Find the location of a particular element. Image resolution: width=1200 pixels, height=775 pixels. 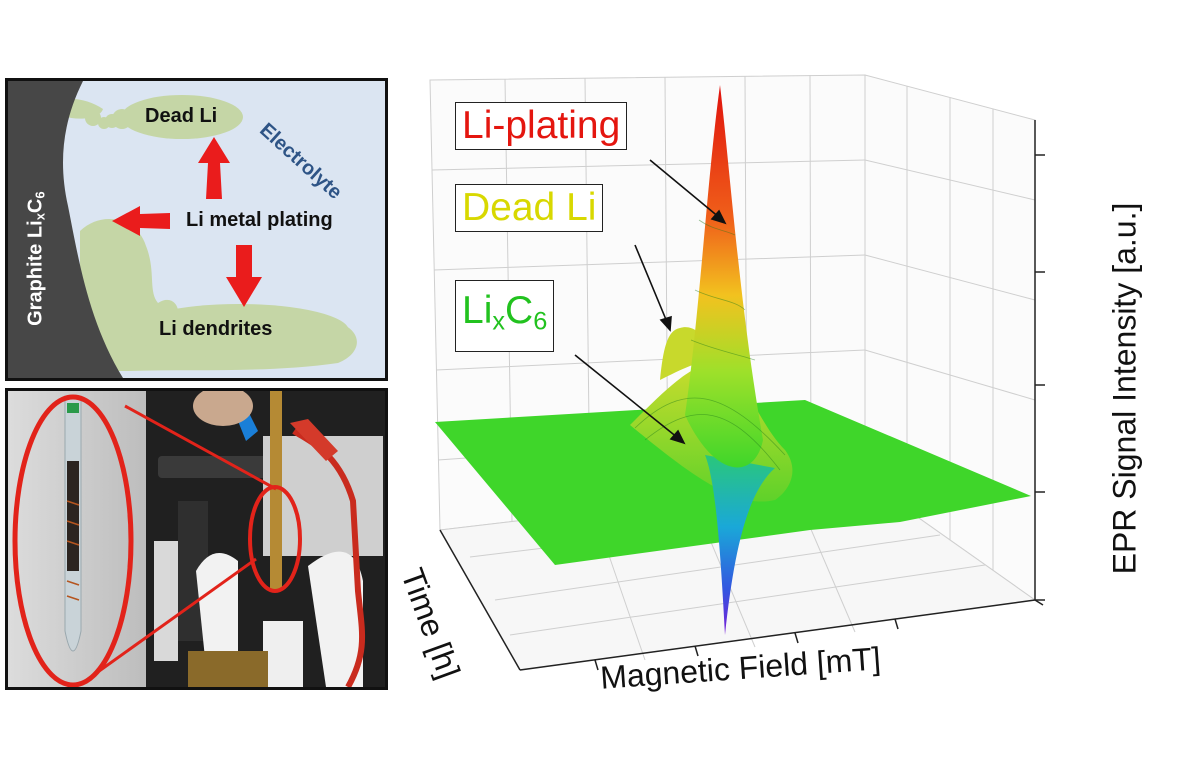

lixc6-sub-6: 6 is located at coordinates (540, 321).